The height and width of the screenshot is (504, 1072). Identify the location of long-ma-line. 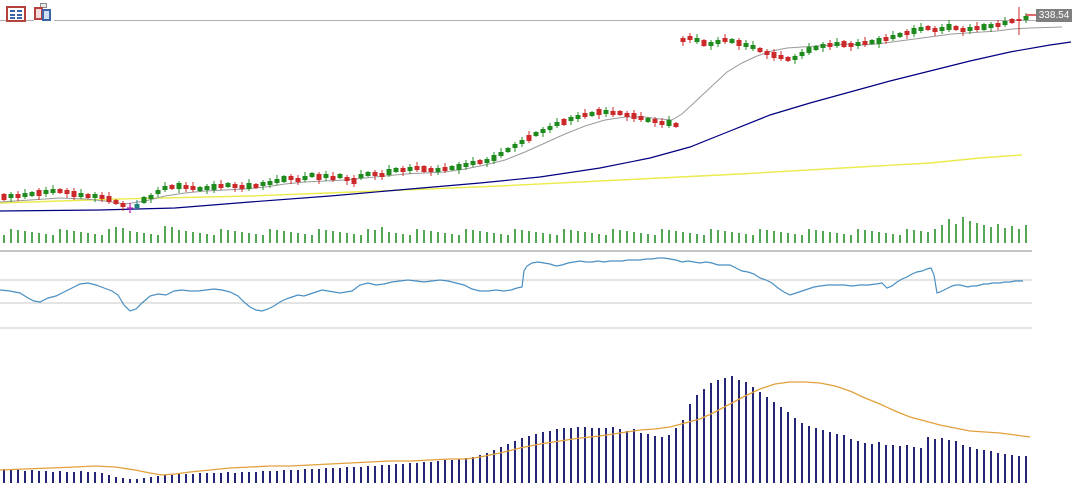
(511, 179).